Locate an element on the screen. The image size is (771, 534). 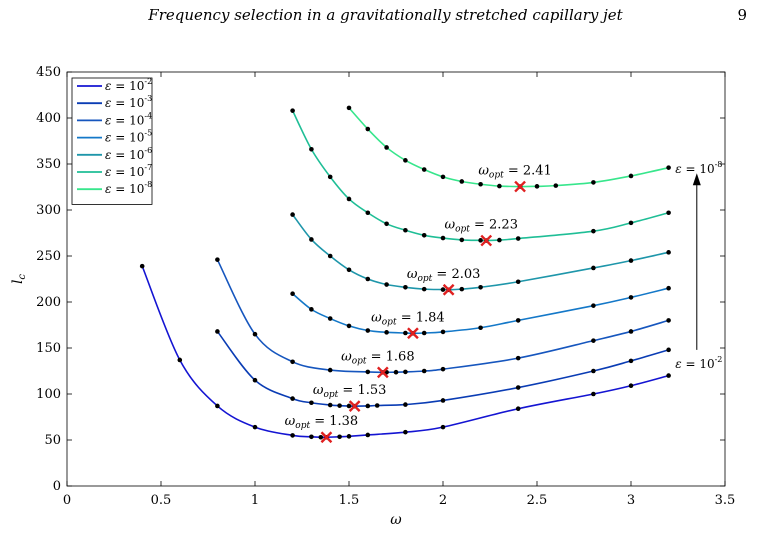
y-tick-label: 450 is located at coordinates (48, 72).